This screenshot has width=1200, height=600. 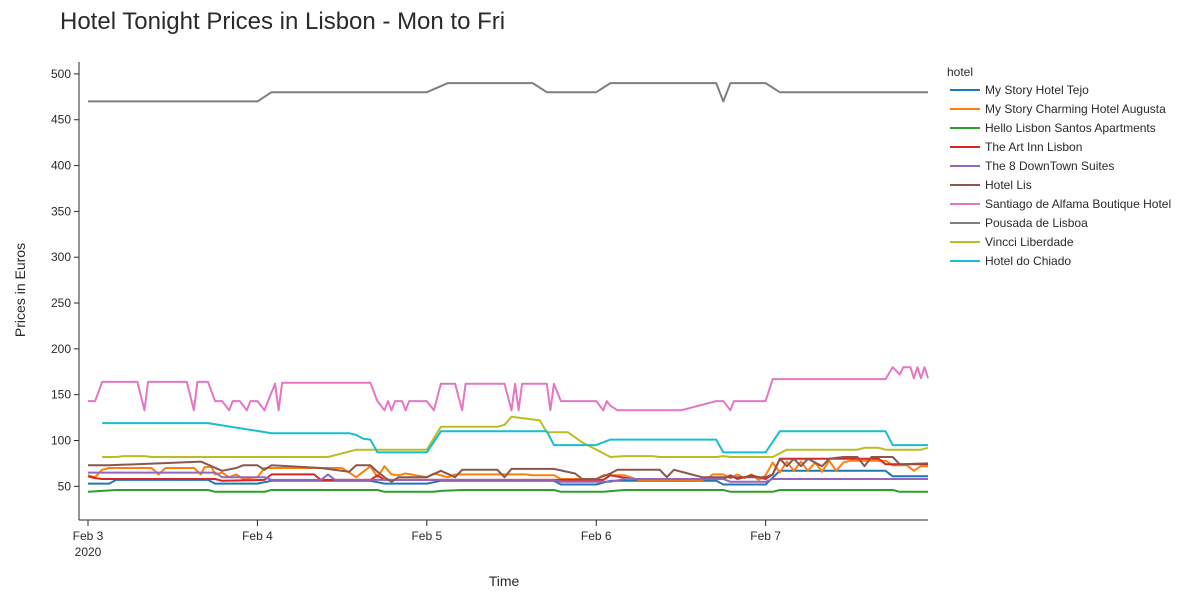 I want to click on y-axis-title: Prices in Euros, so click(x=20, y=290).